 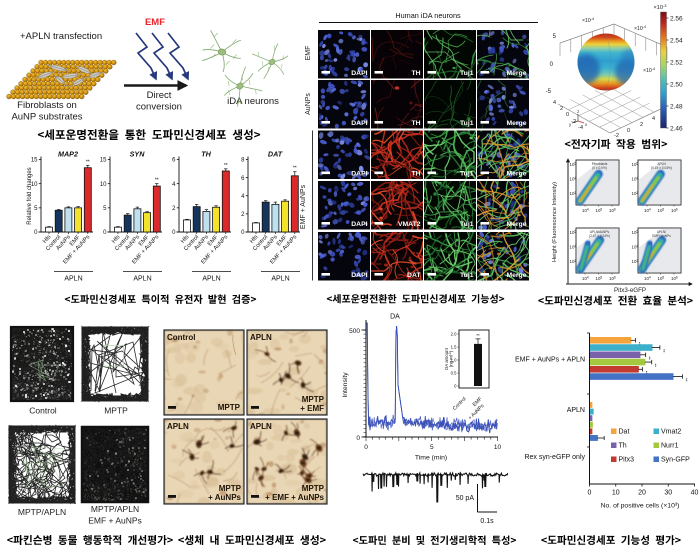 What do you see at coordinates (446, 358) in the screenshot?
I see `svg-text: DA amount` at bounding box center [446, 358].